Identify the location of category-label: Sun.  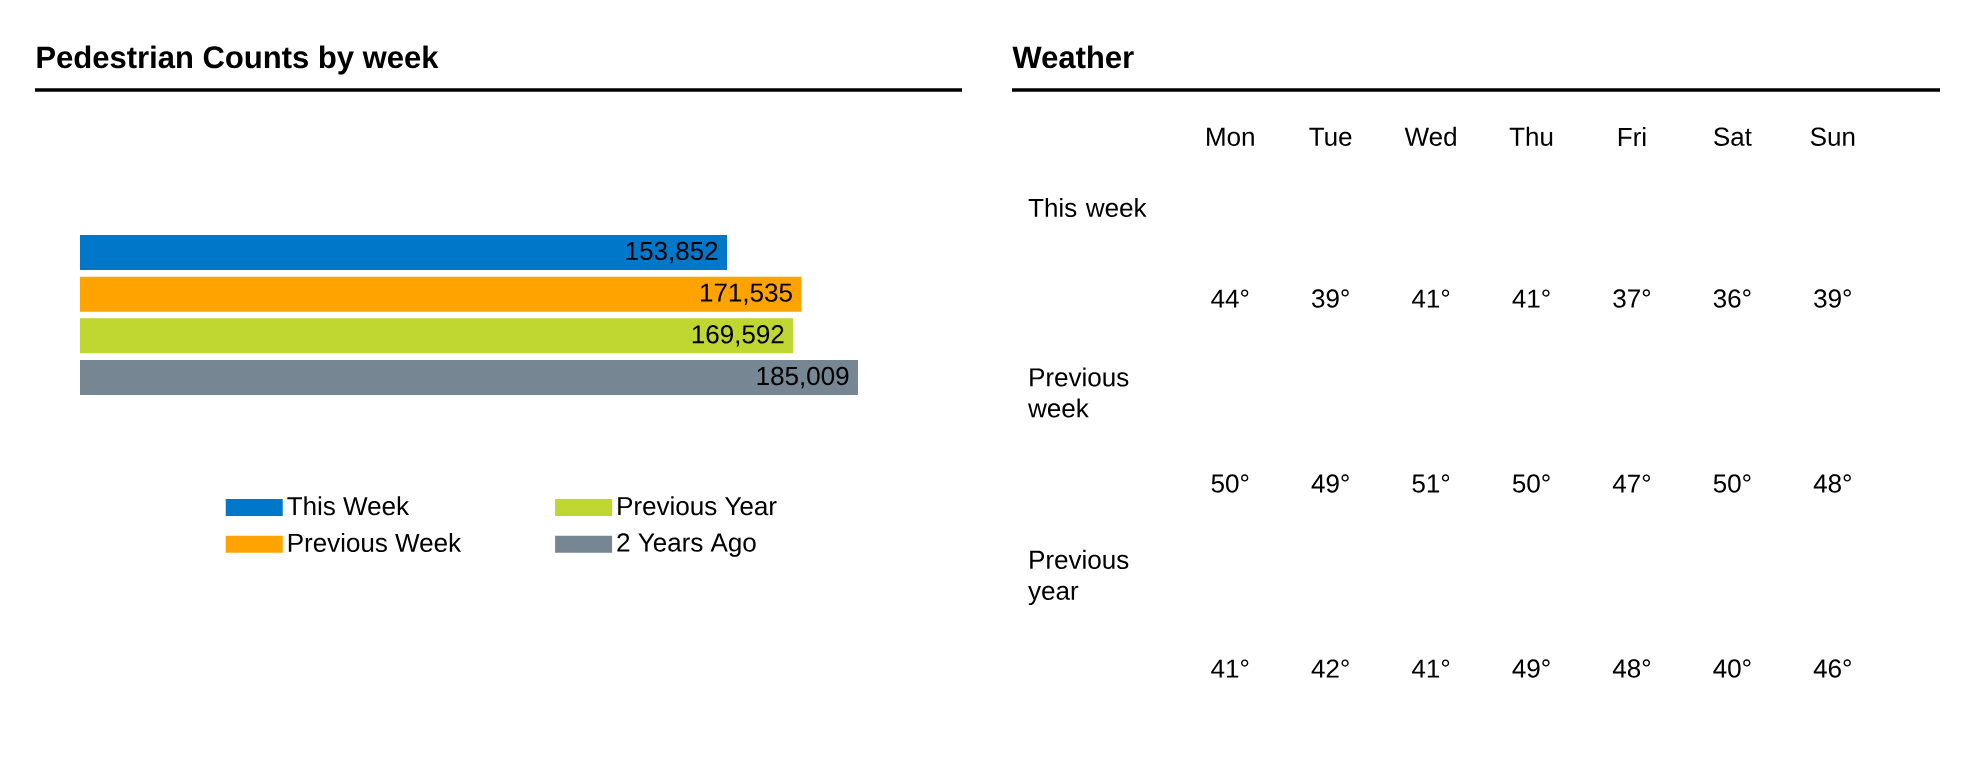
(1832, 136).